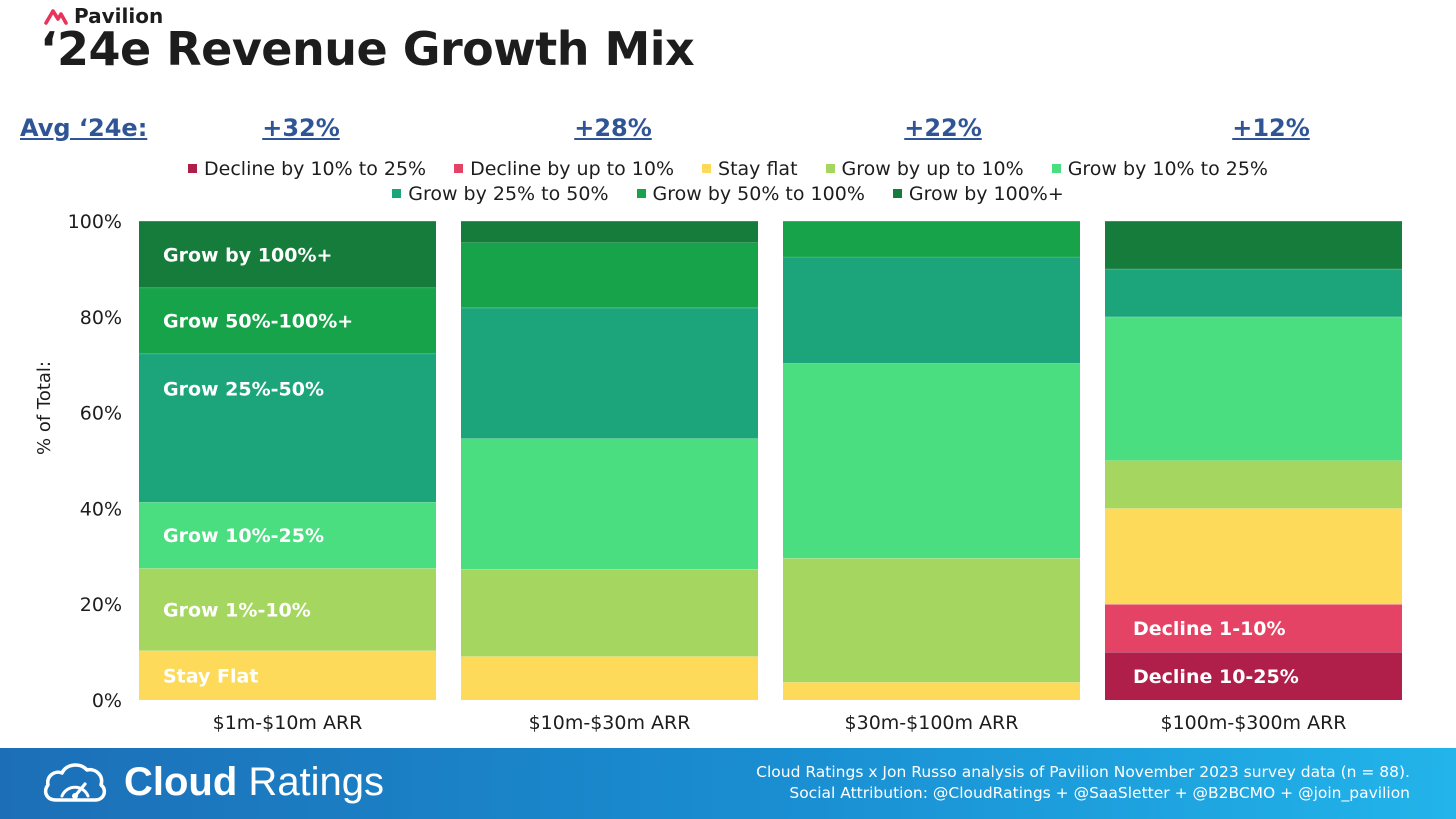 Image resolution: width=1456 pixels, height=819 pixels. What do you see at coordinates (243, 390) in the screenshot?
I see `segment-annotation: Grow 25%-50%` at bounding box center [243, 390].